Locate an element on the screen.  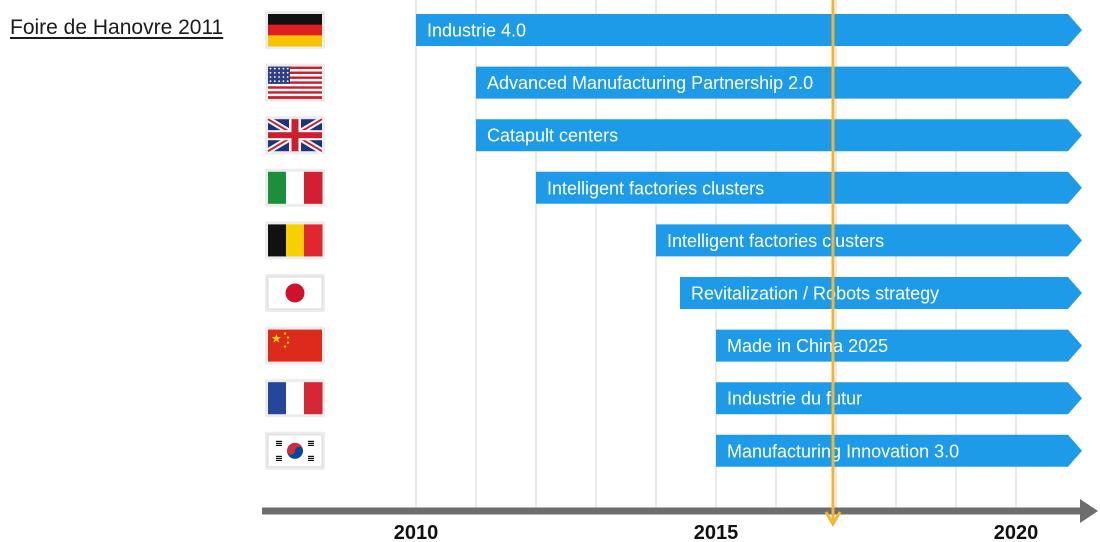
germany-flag is located at coordinates (295, 30).